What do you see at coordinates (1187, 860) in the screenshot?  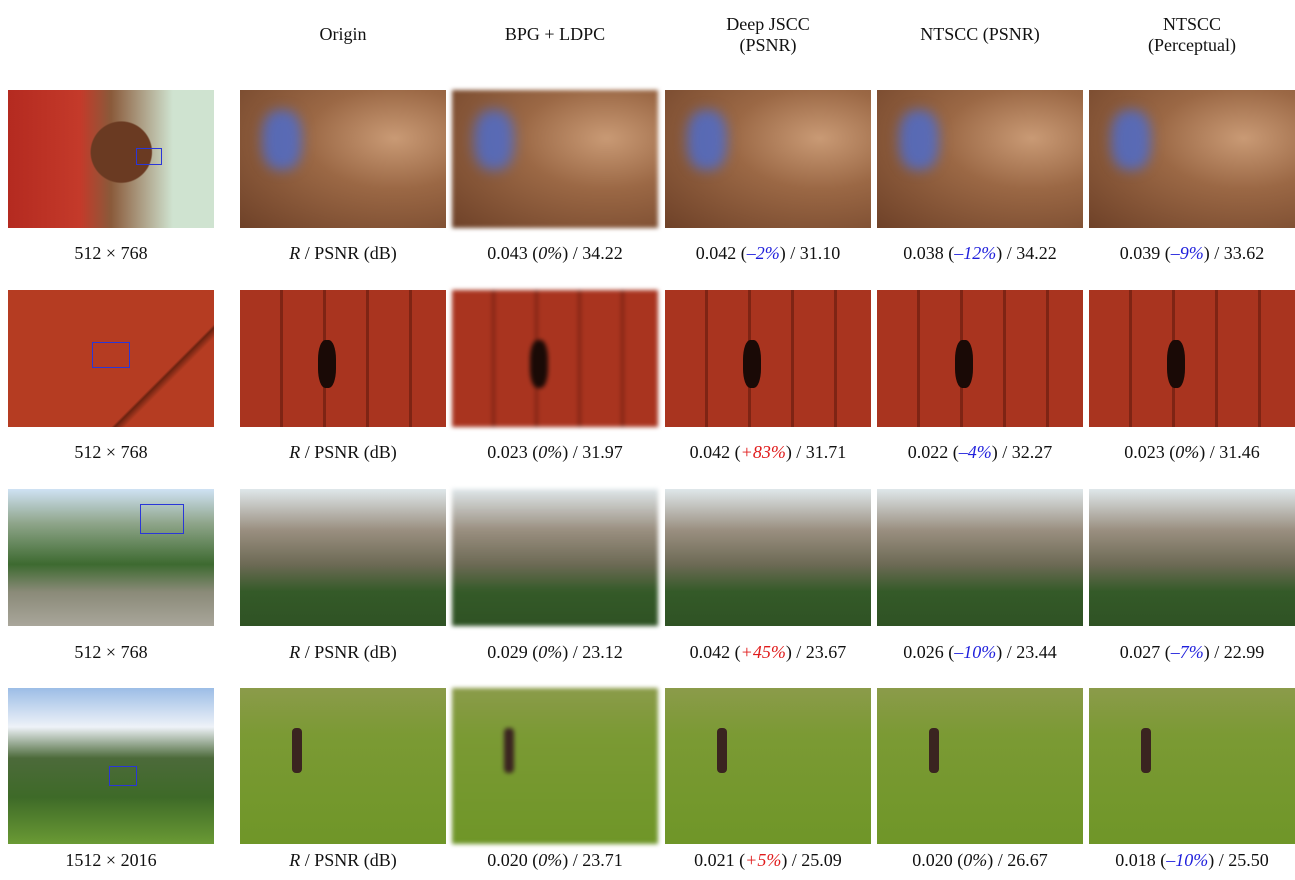 I see `text-segment: –10%` at bounding box center [1187, 860].